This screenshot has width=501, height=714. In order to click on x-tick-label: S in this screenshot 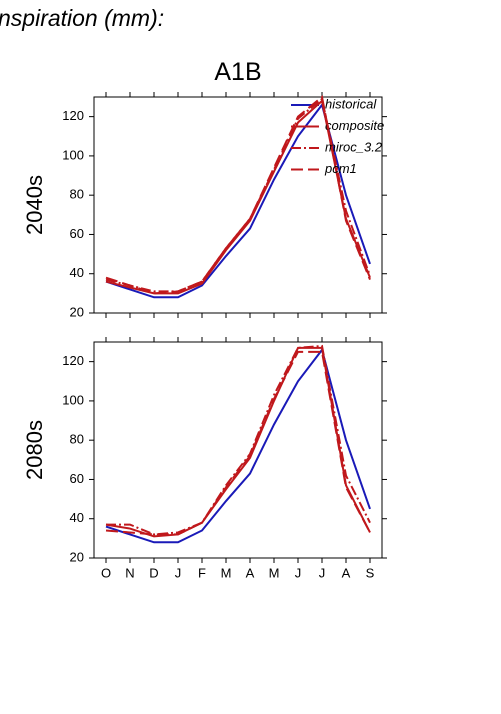, I will do `click(370, 572)`.